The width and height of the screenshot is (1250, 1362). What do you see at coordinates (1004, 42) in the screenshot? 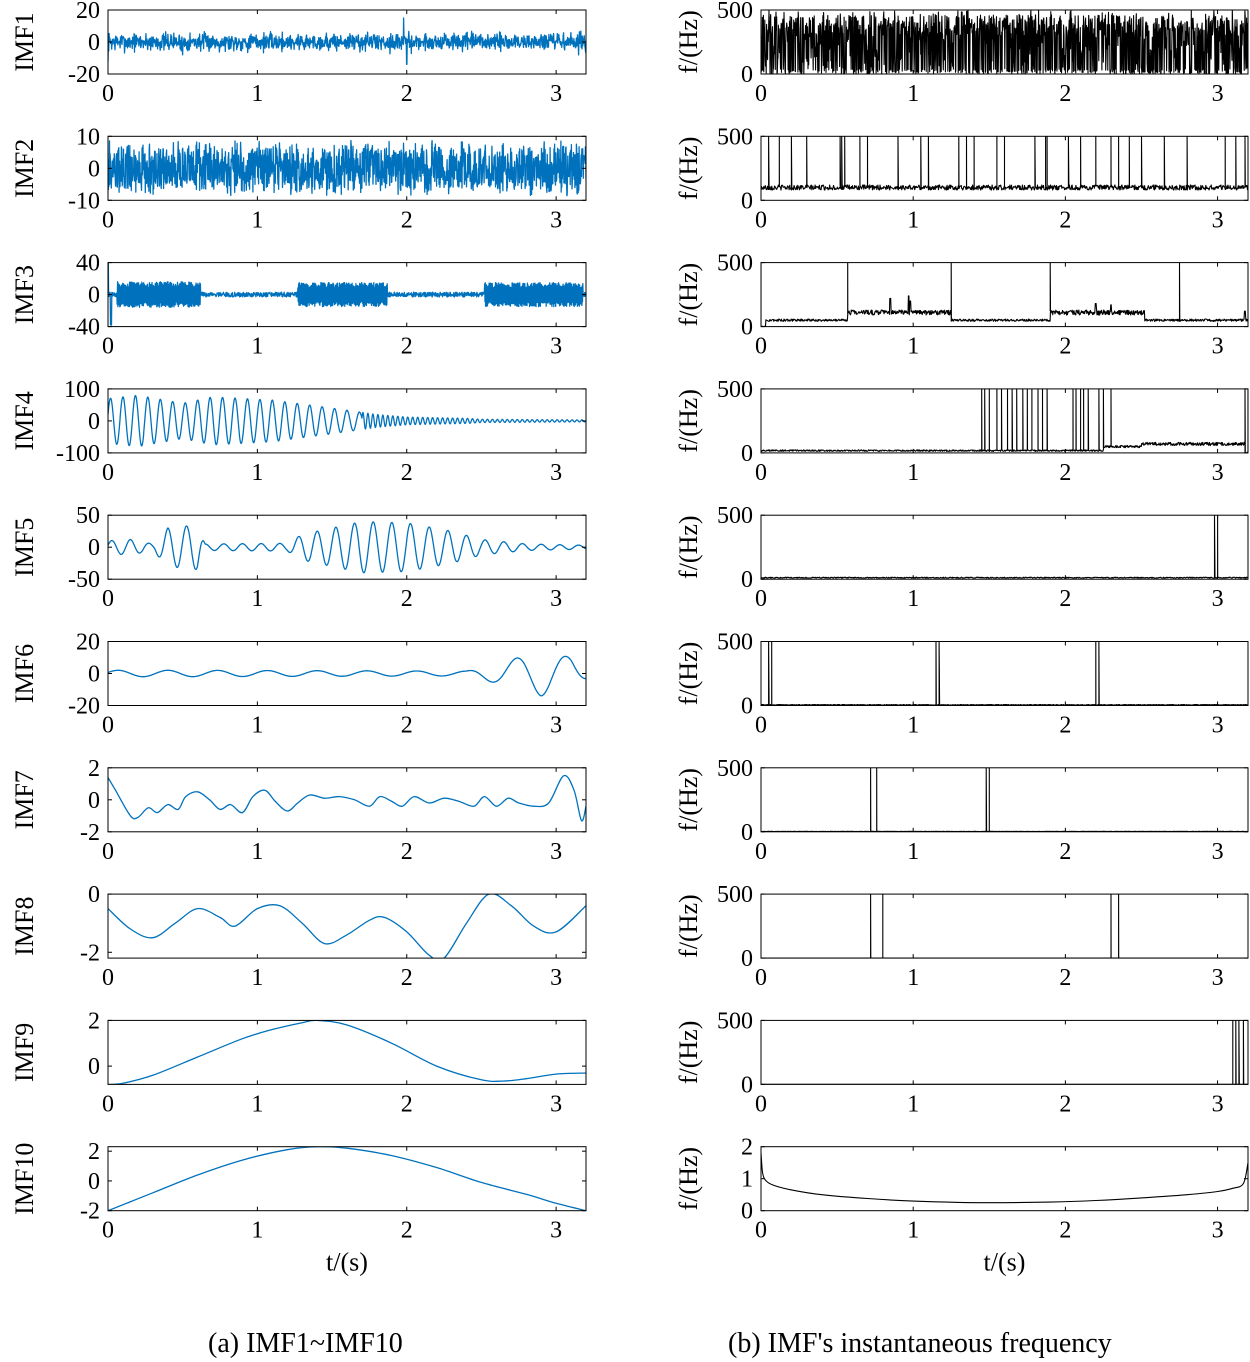
I see `series-b-1-line` at bounding box center [1004, 42].